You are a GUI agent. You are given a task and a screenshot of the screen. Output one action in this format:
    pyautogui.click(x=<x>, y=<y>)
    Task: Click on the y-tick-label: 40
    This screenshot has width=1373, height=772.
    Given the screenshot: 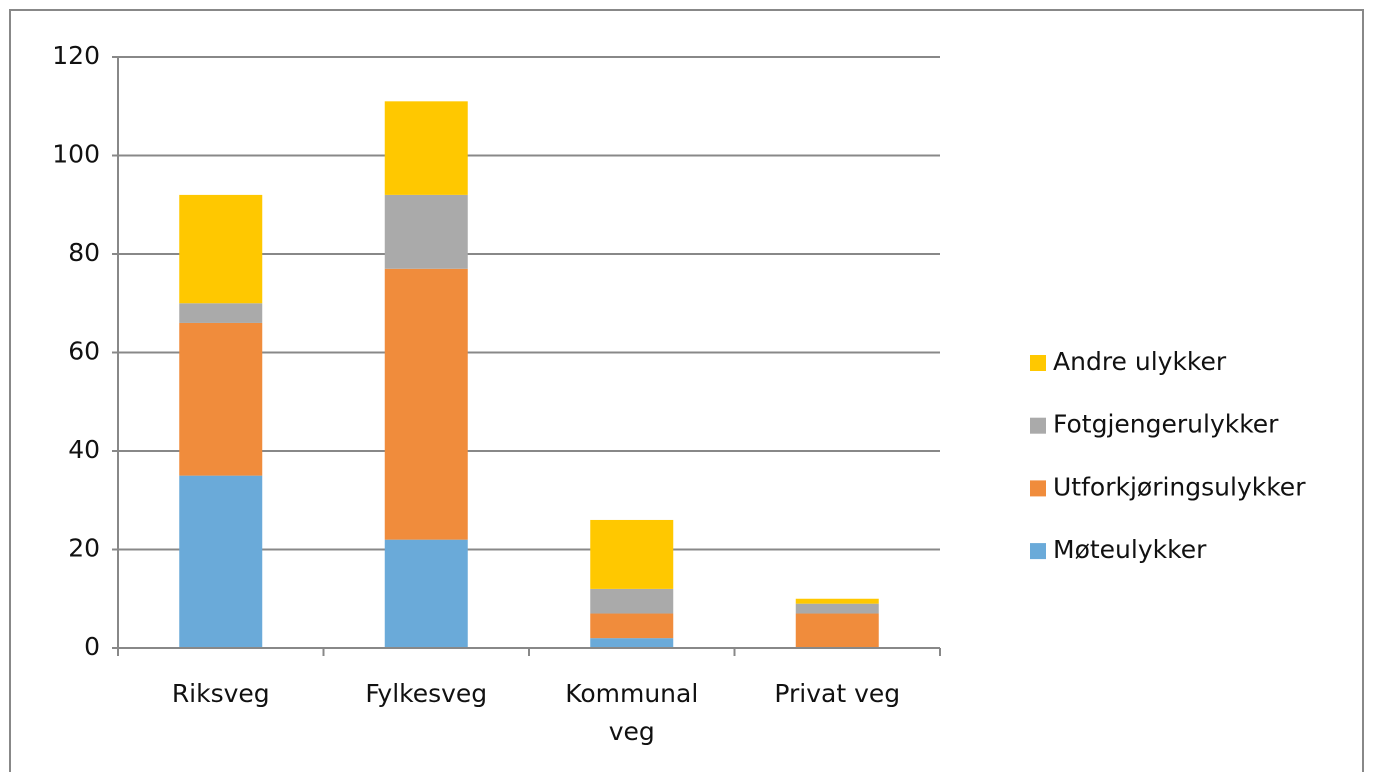 What is the action you would take?
    pyautogui.click(x=84, y=449)
    